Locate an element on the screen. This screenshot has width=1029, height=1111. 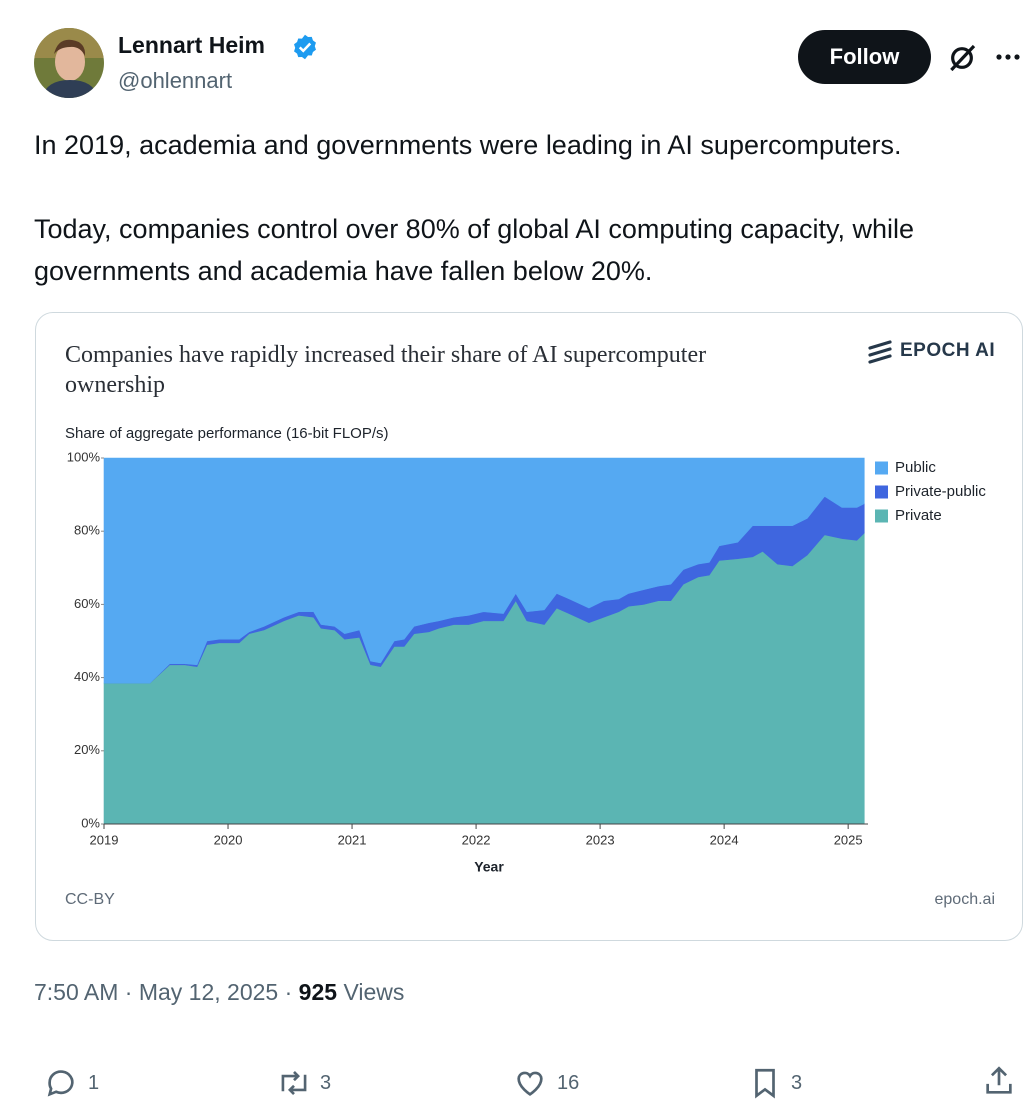
x-tick-label: 2023 is located at coordinates (600, 839).